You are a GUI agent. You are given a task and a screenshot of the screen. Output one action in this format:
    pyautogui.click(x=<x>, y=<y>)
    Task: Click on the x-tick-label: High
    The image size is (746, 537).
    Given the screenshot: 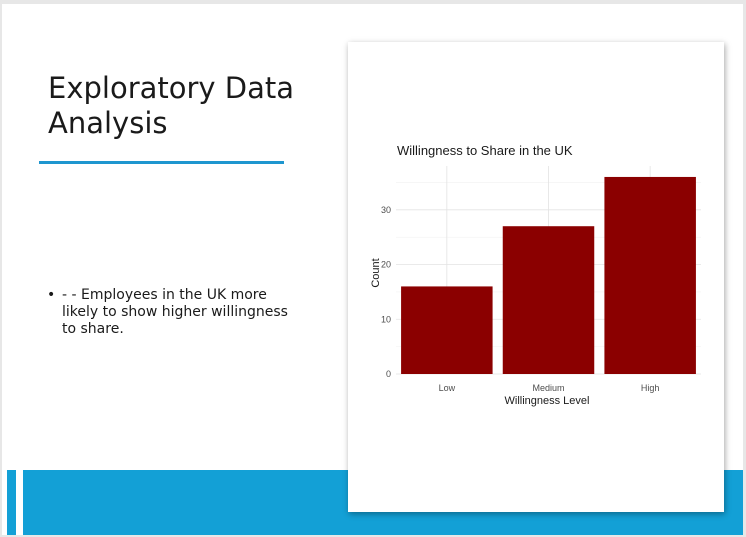 What is the action you would take?
    pyautogui.click(x=650, y=388)
    